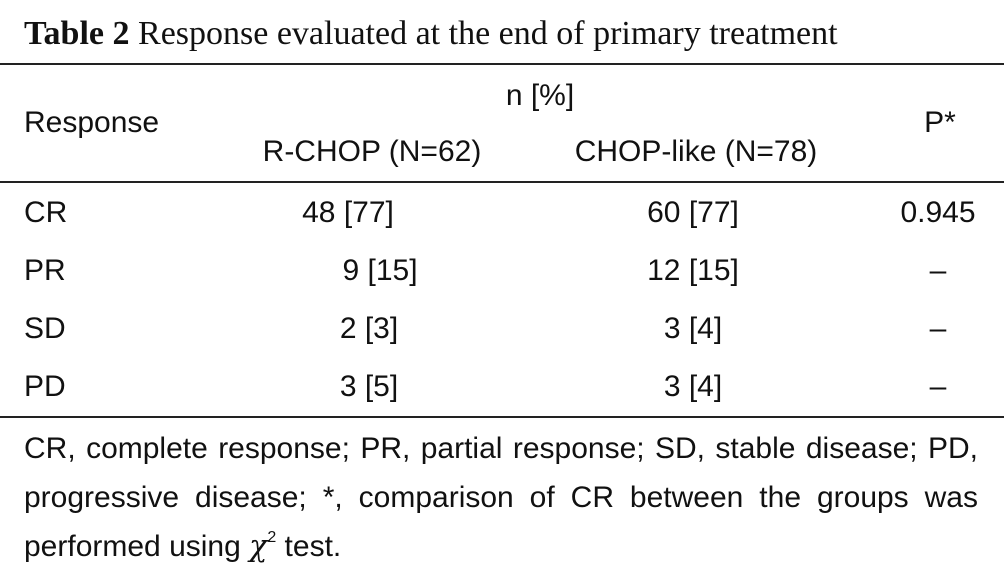 Image resolution: width=1004 pixels, height=582 pixels. Describe the element at coordinates (258, 546) in the screenshot. I see `chi-symbol: χ` at that location.